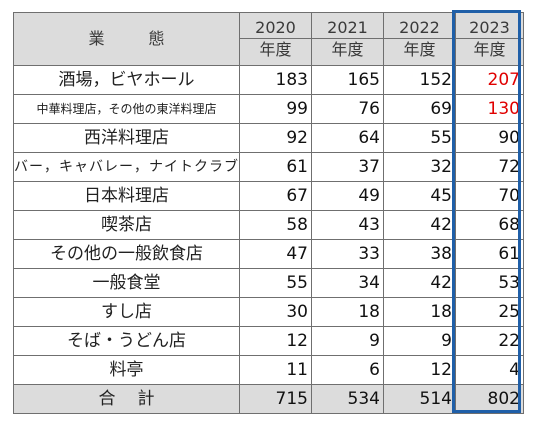  Describe the element at coordinates (489, 283) in the screenshot. I see `value-2023: 53` at that location.